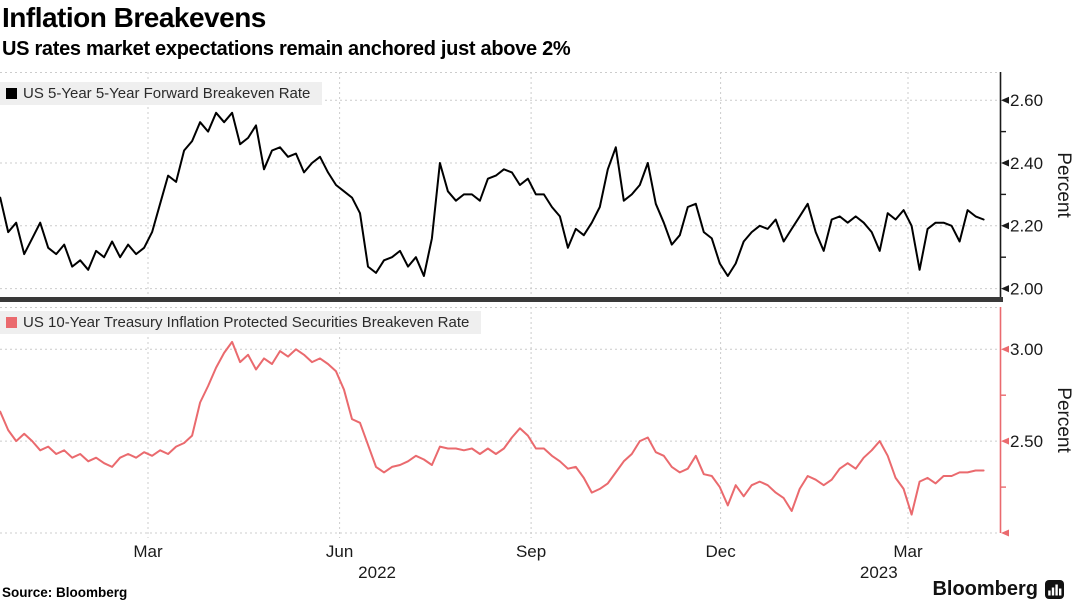  I want to click on bloomberg-logo-text: Bloomberg, so click(985, 589).